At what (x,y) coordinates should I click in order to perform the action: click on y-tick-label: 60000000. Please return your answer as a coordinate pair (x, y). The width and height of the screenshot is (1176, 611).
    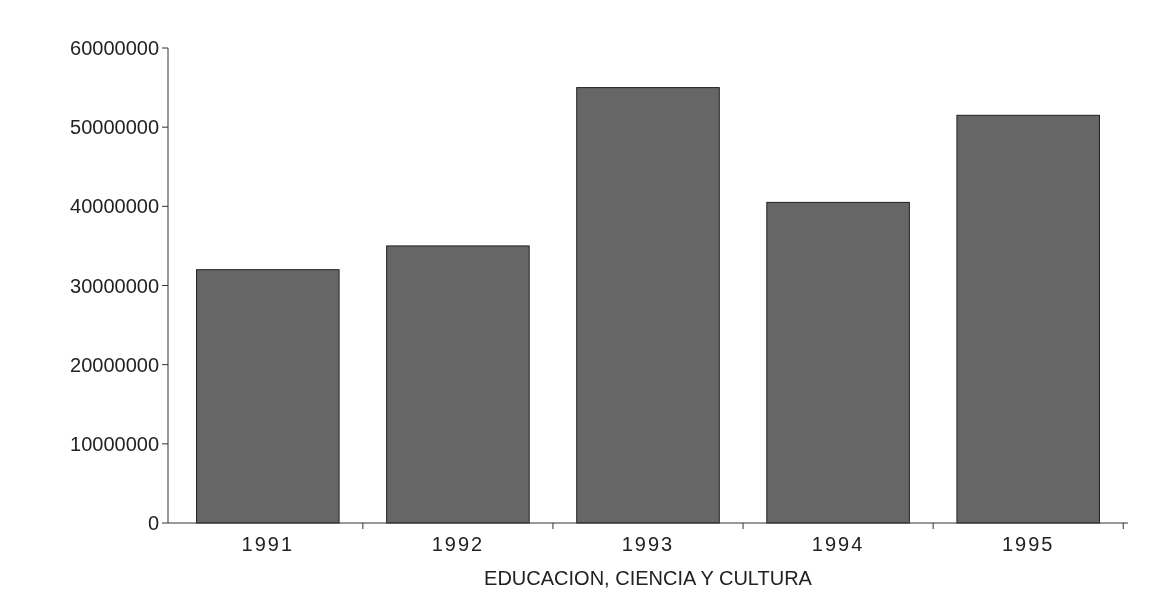
    Looking at the image, I should click on (114, 48).